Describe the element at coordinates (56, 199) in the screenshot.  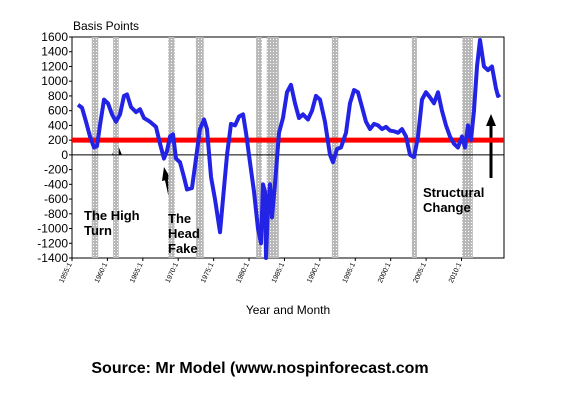
I see `y-tick-label: -600` at that location.